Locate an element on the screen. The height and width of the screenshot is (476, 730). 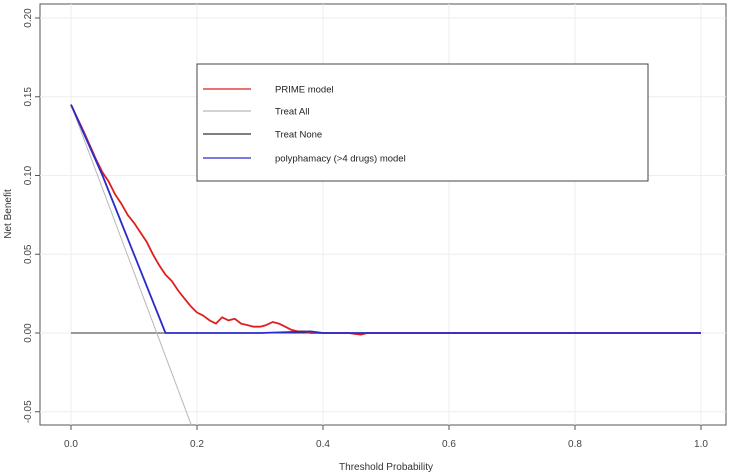
x-tick-label: 1.0 is located at coordinates (701, 444).